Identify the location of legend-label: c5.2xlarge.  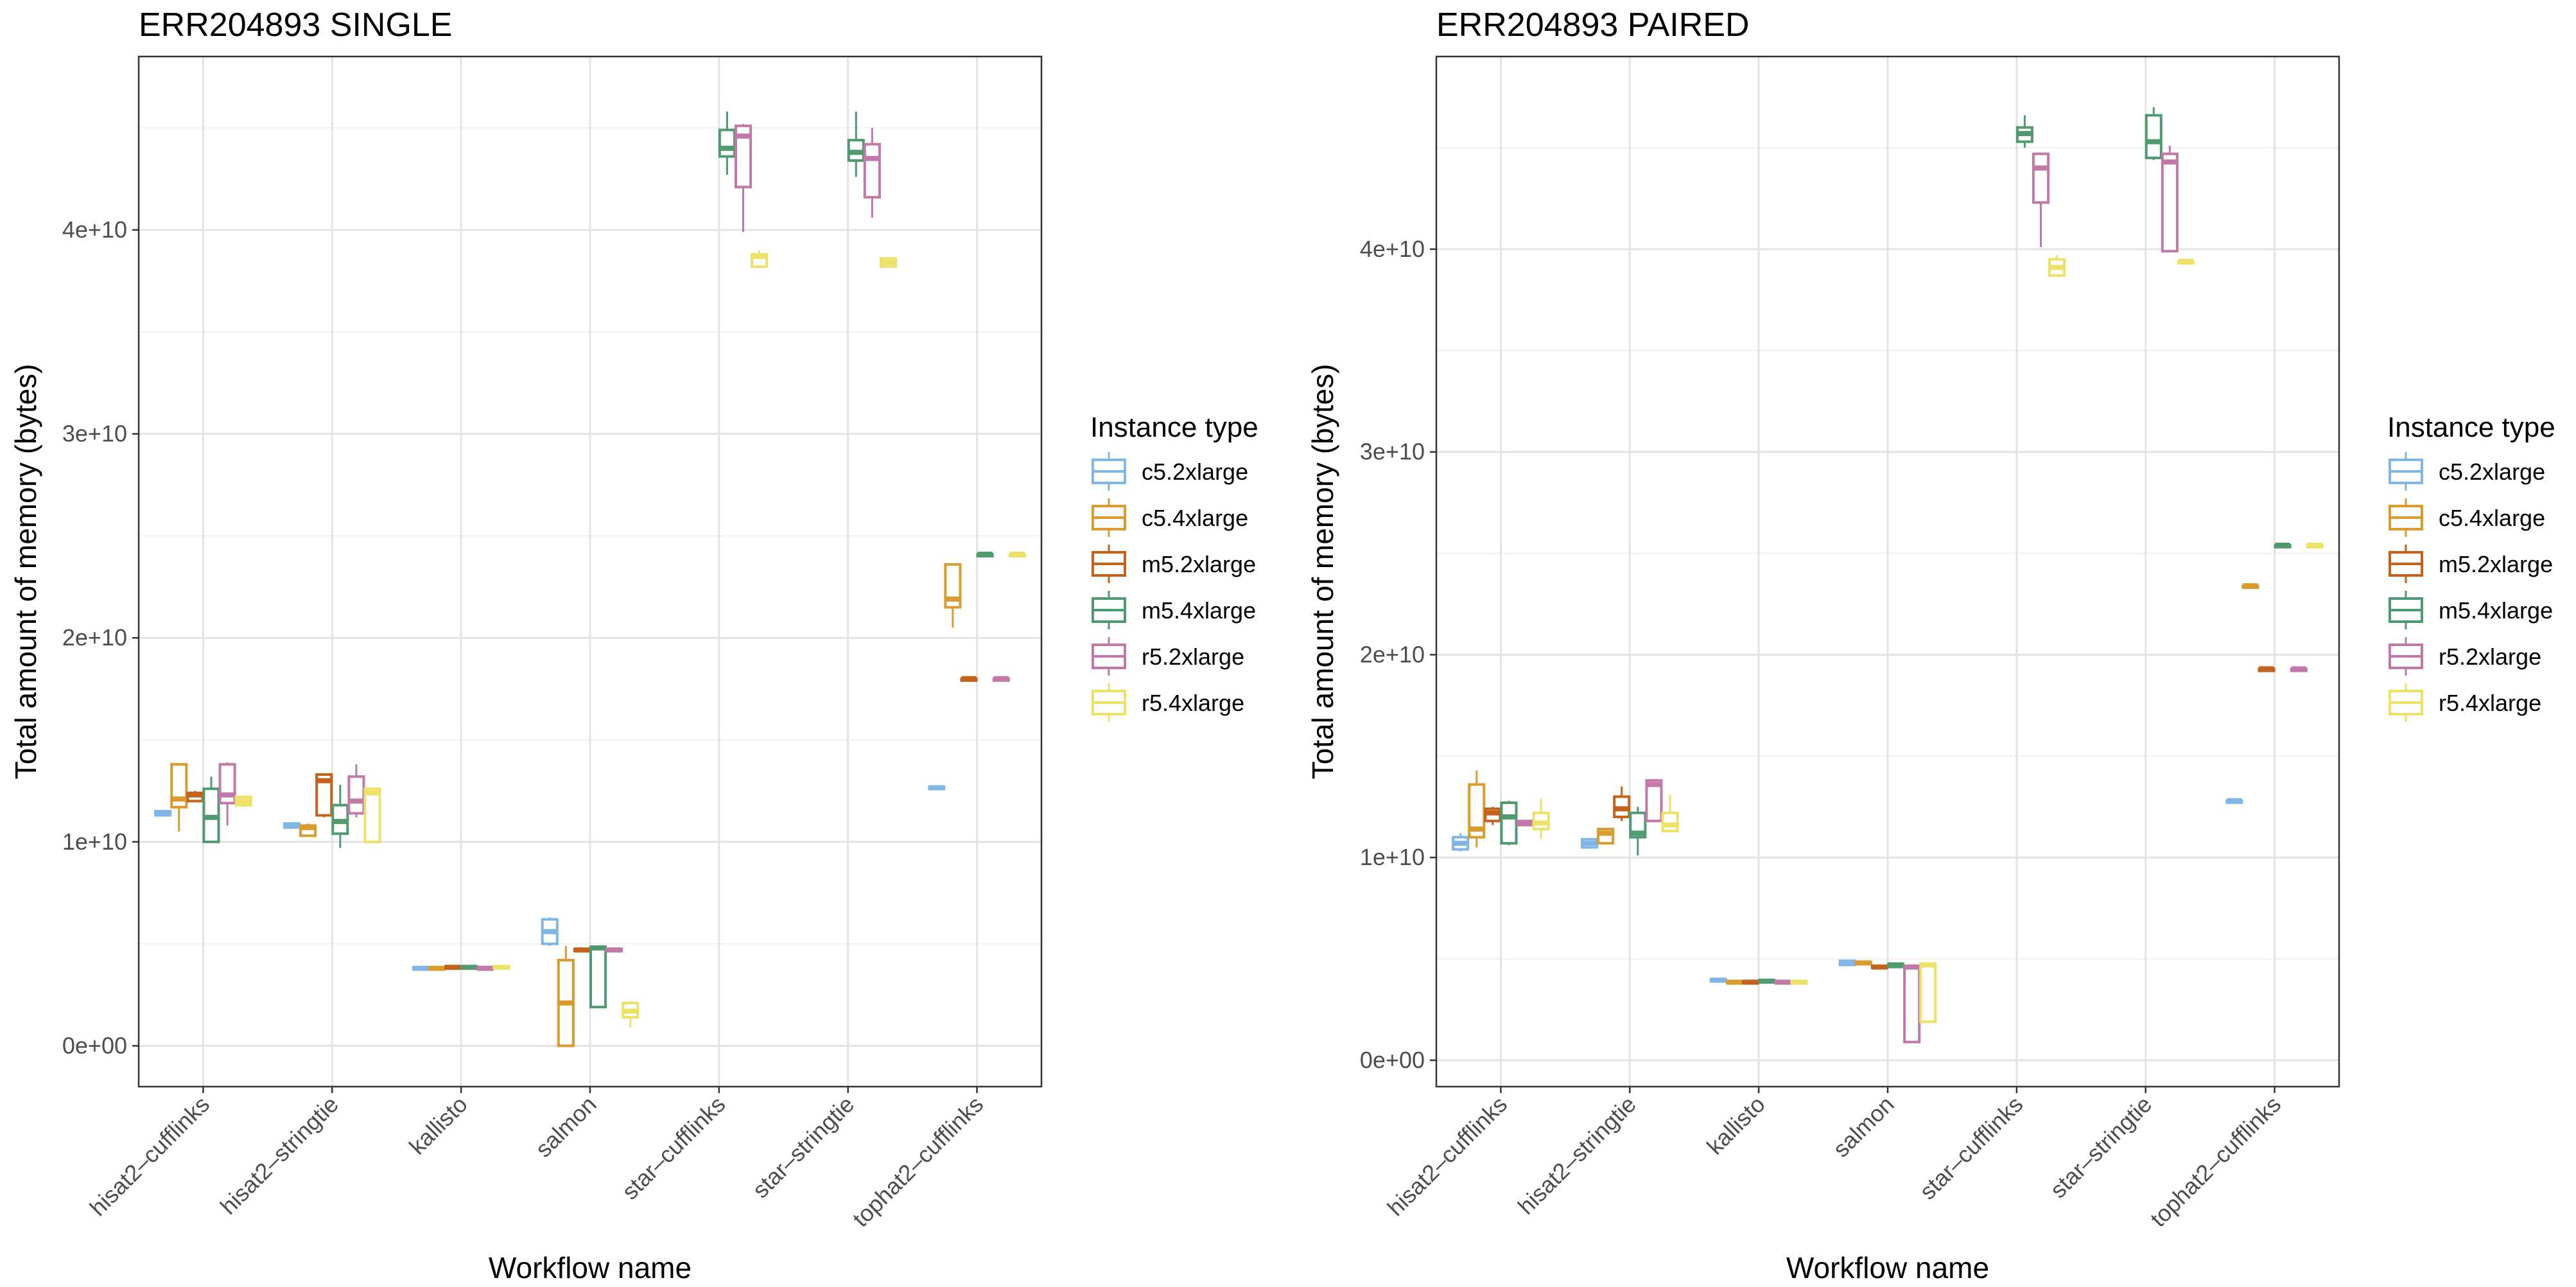
(1195, 472).